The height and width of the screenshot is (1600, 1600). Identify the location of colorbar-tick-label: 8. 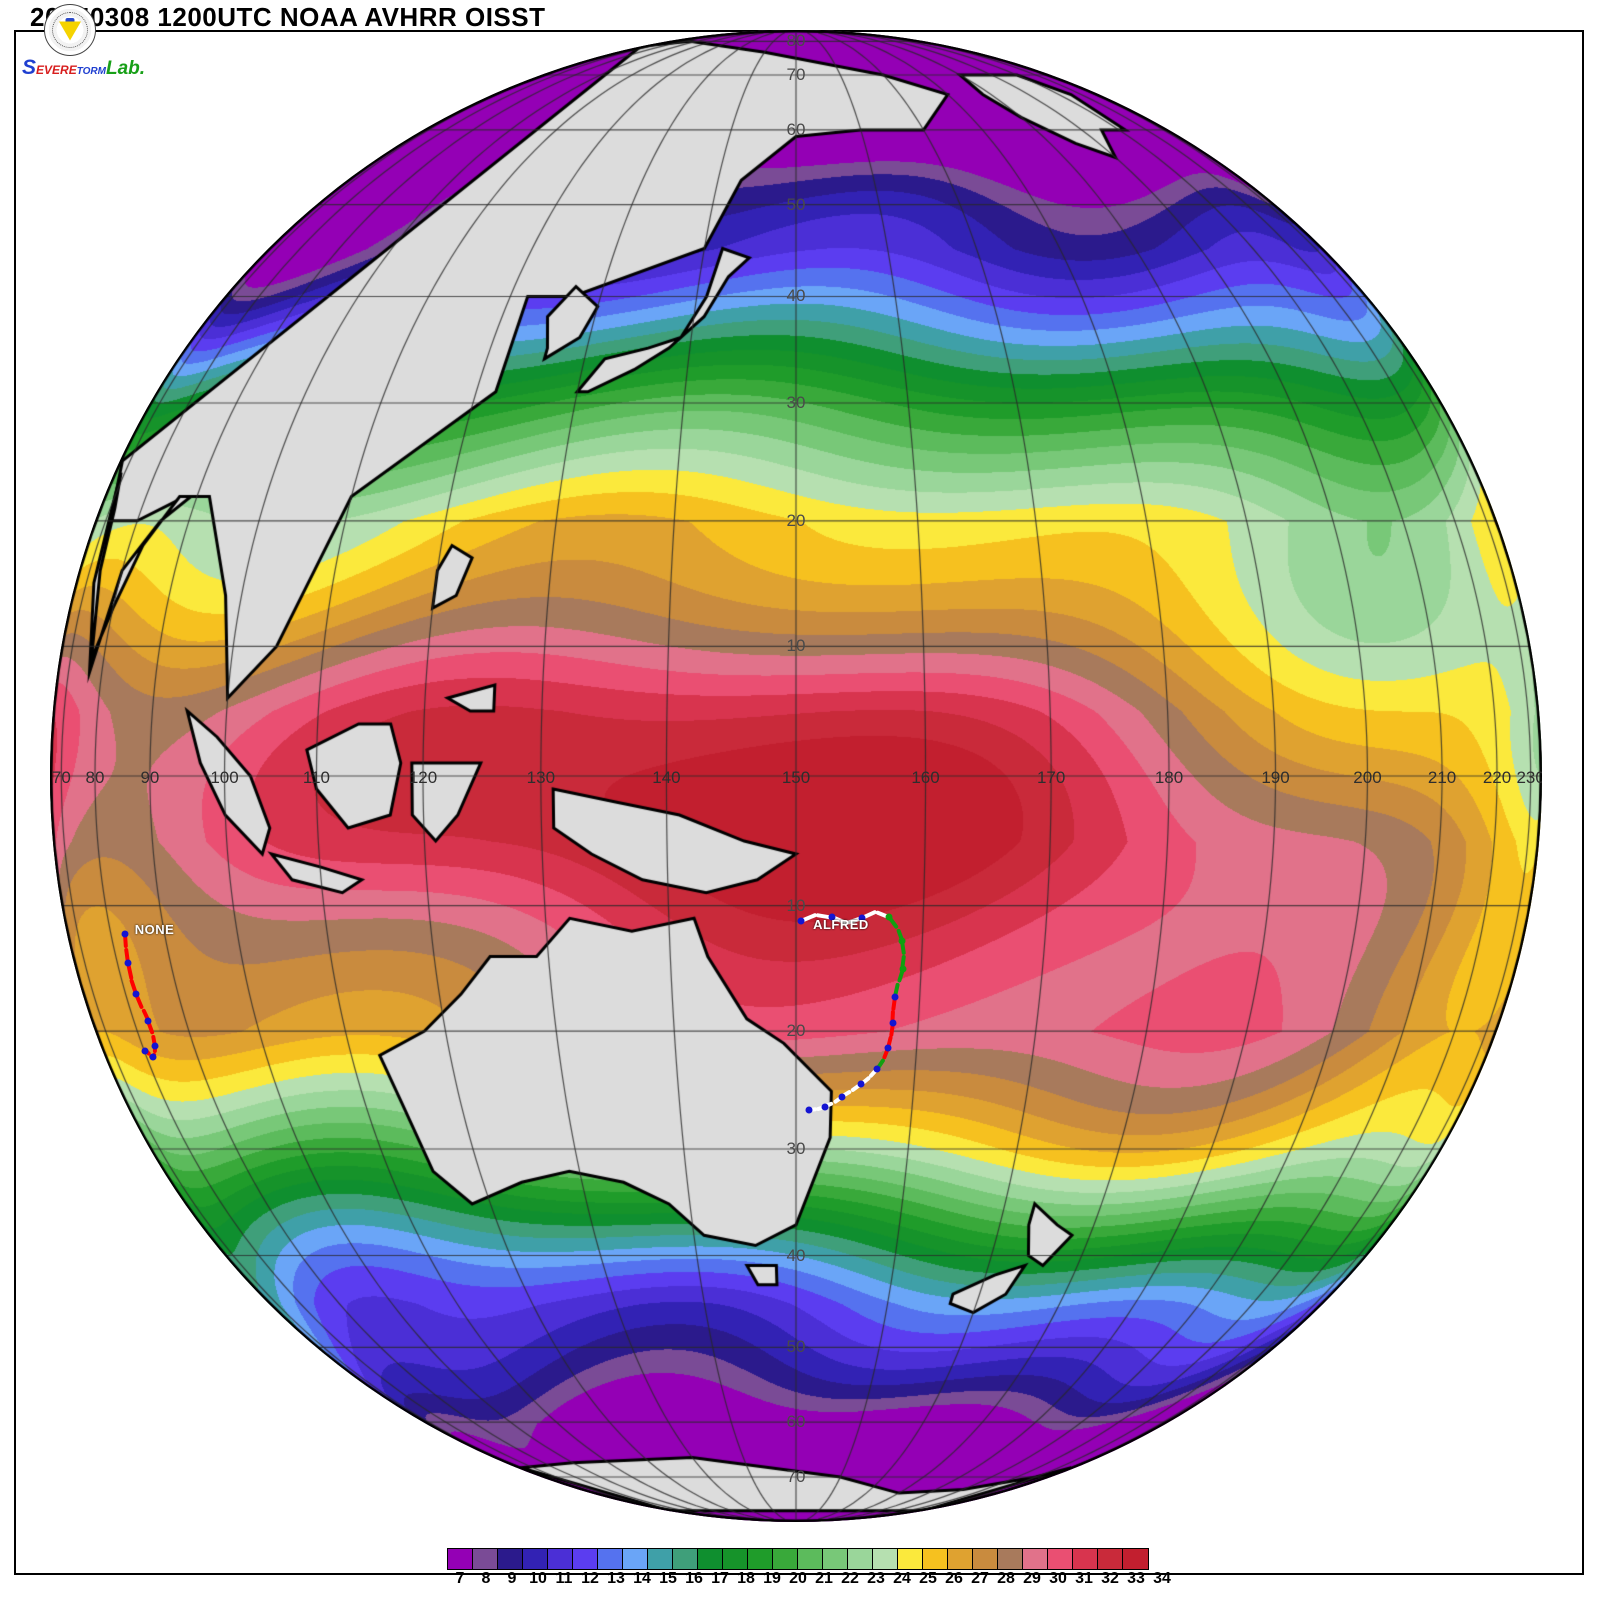
(486, 1578).